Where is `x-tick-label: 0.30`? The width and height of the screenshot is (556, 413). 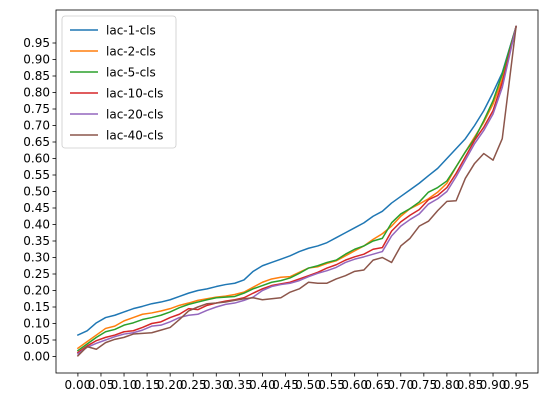
x-tick-label: 0.30 is located at coordinates (216, 385).